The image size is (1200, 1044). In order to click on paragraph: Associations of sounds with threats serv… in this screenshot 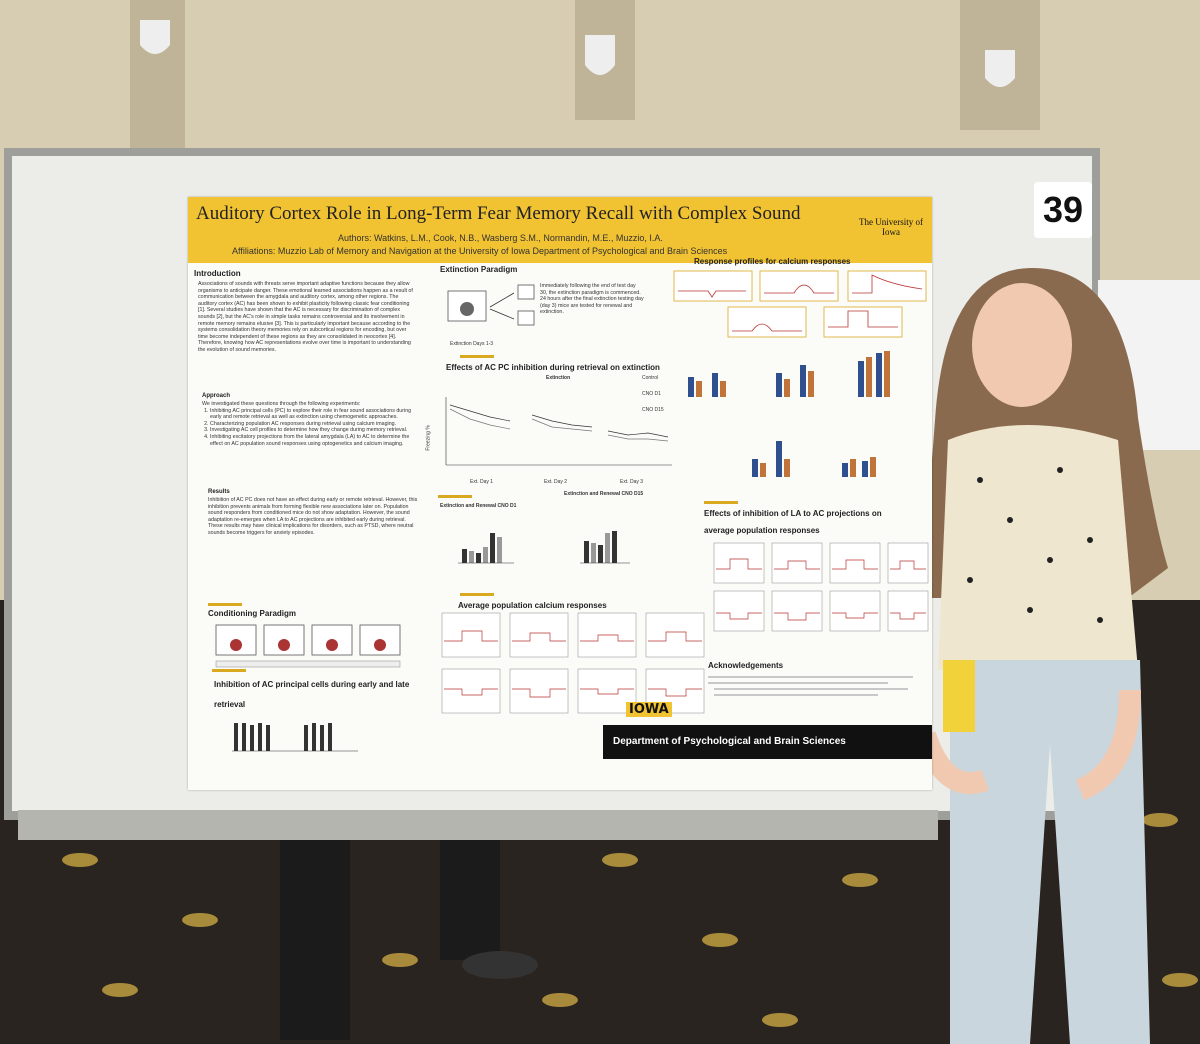, I will do `click(305, 317)`.